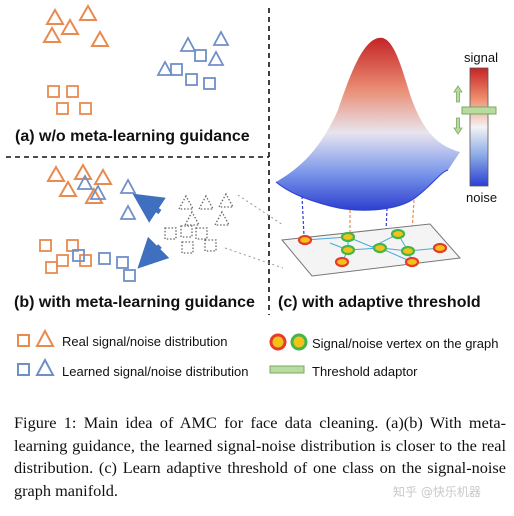 The width and height of the screenshot is (514, 516). What do you see at coordinates (199, 223) in the screenshot?
I see `panel-b-dotted-shapes` at bounding box center [199, 223].